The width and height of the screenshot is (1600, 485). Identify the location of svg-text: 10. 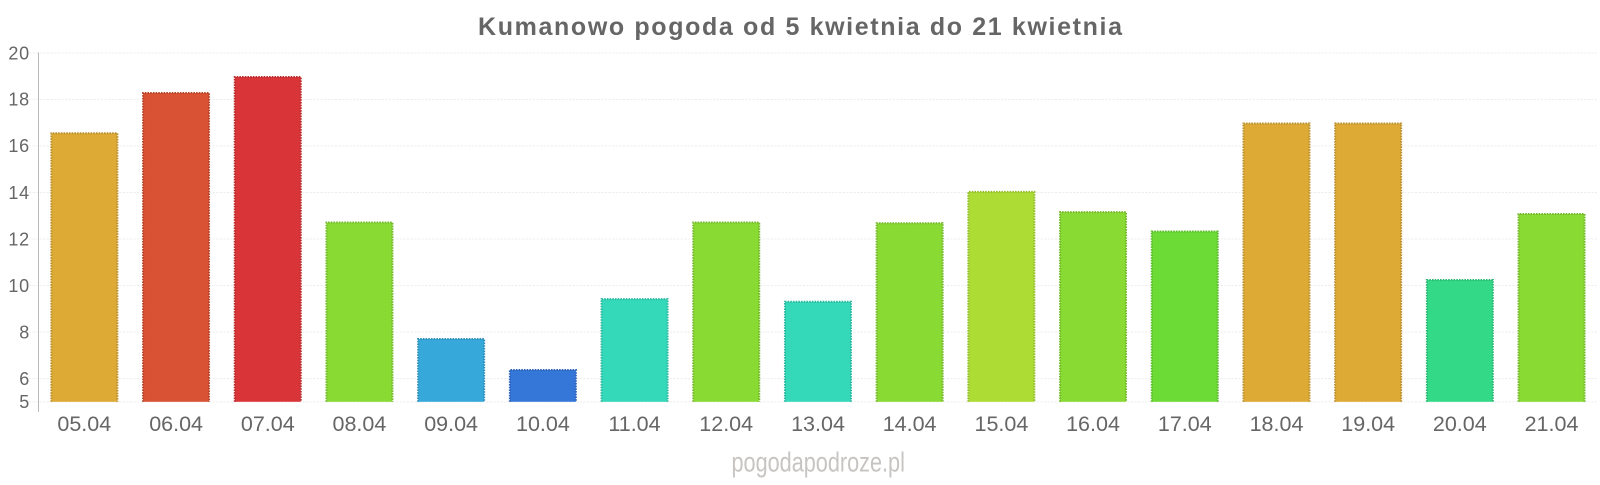
(19, 286).